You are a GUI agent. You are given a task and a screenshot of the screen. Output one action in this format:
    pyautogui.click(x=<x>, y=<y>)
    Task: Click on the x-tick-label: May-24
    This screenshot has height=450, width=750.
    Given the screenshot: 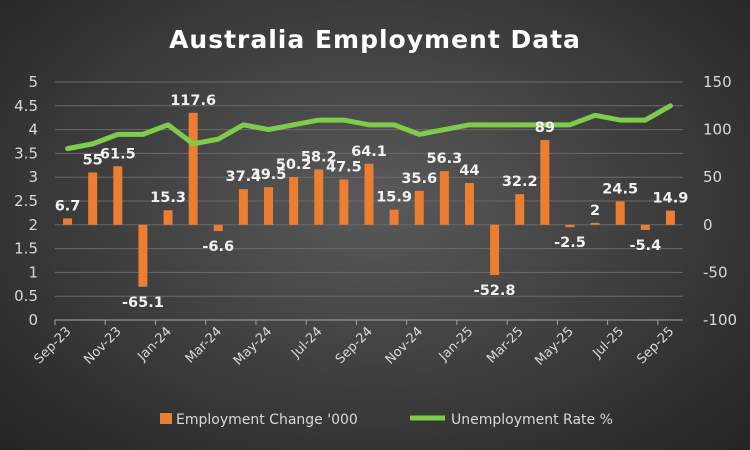 What is the action you would take?
    pyautogui.click(x=253, y=346)
    